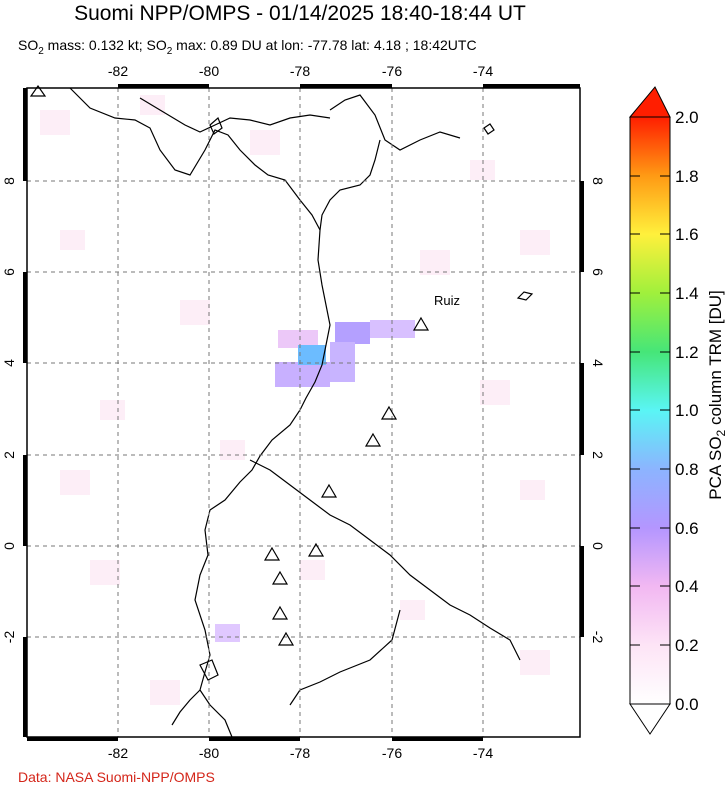 Image resolution: width=727 pixels, height=800 pixels. I want to click on svg-text: 1.0, so click(687, 410).